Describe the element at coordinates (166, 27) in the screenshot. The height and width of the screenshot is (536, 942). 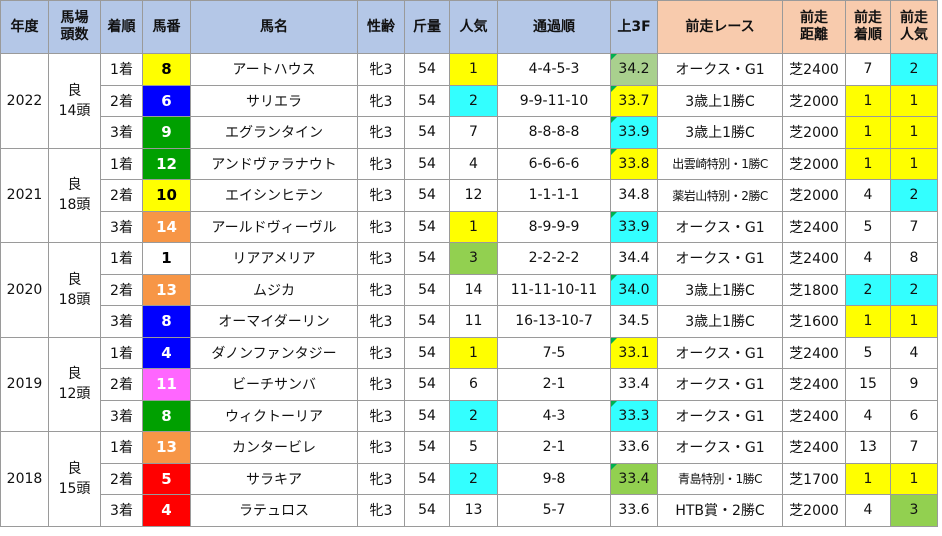
I see `header-number: 馬番` at that location.